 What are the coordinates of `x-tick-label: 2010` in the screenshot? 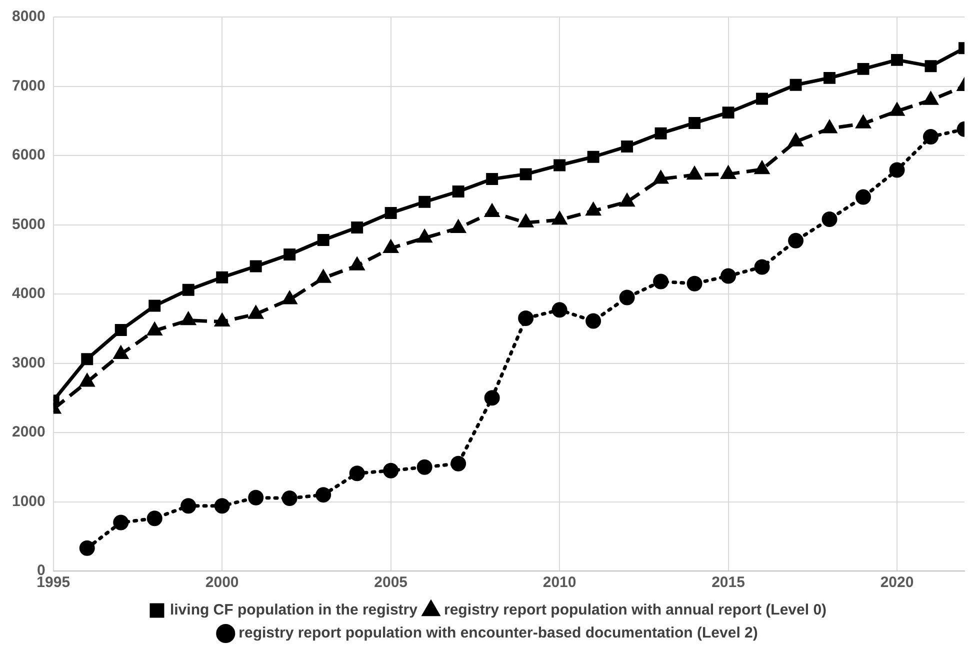 It's located at (559, 583).